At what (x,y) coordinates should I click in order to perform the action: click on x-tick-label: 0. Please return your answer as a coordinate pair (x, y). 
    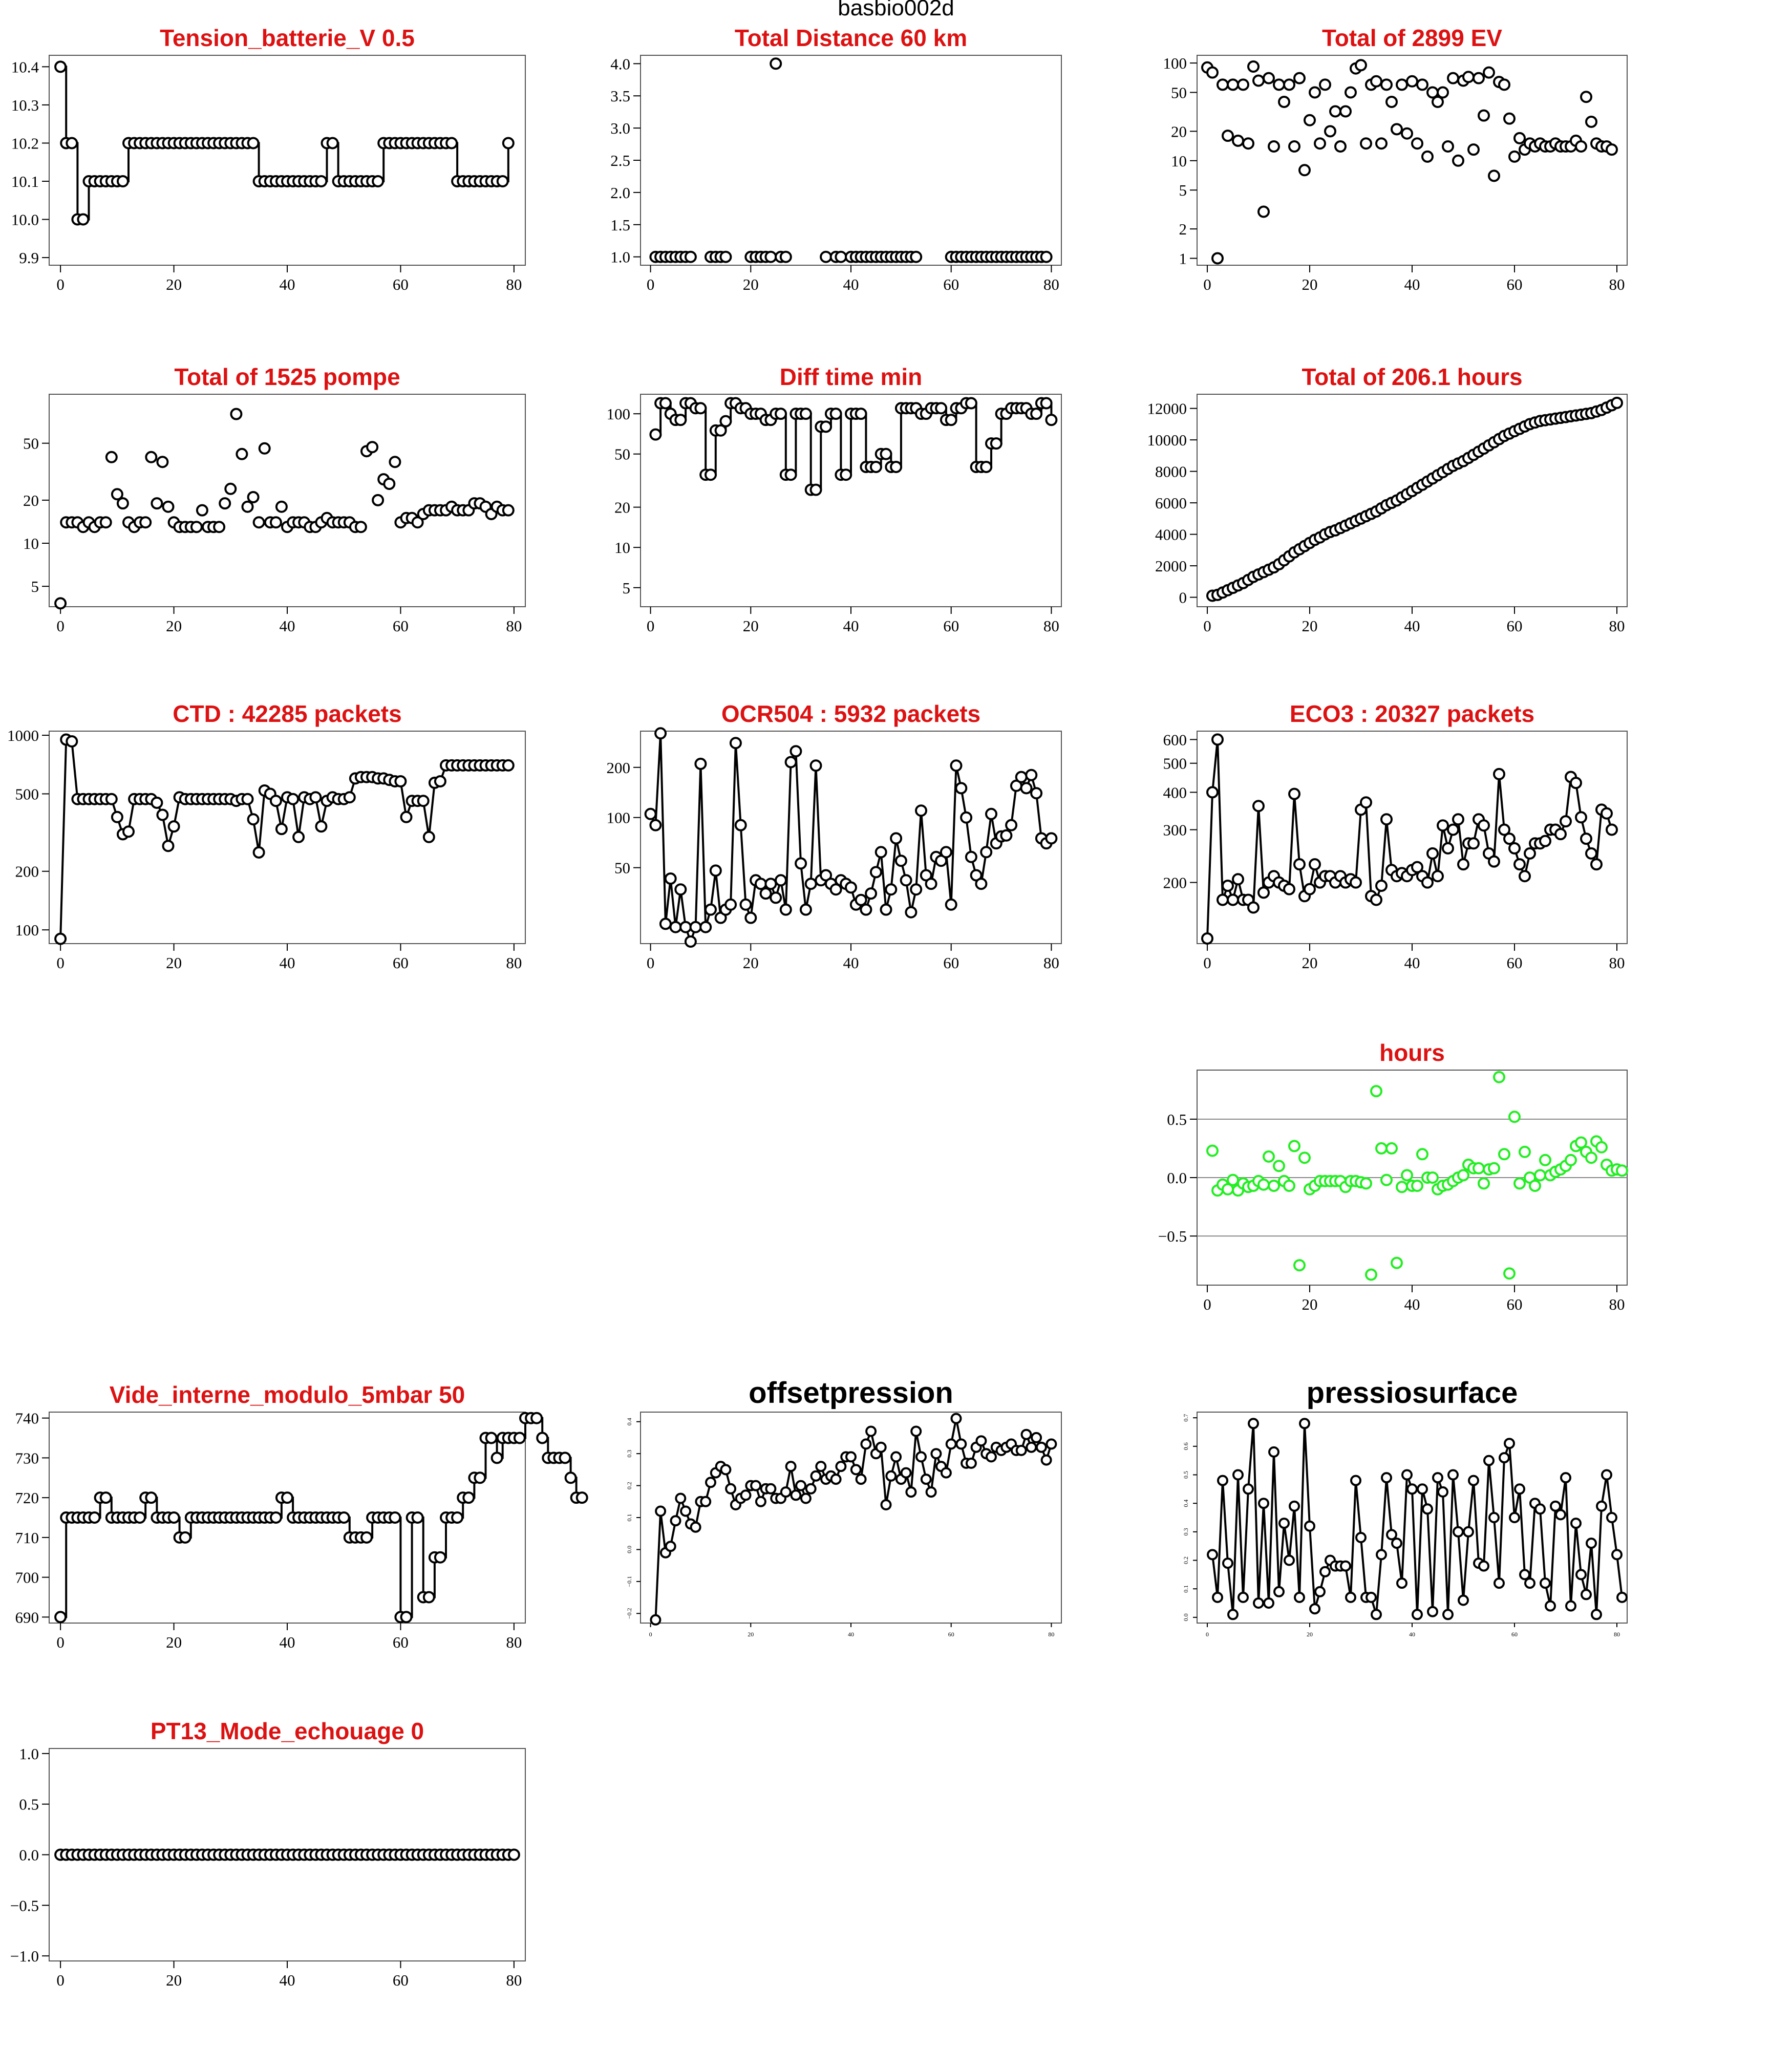
    Looking at the image, I should click on (1207, 1304).